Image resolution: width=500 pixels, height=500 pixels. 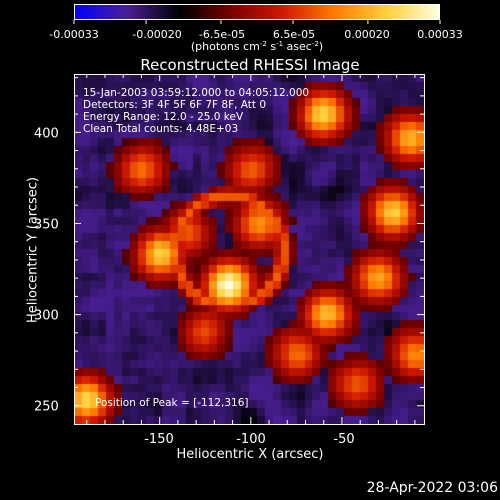 I want to click on plot-title: Reconstructed RHESSI Image, so click(x=250, y=65).